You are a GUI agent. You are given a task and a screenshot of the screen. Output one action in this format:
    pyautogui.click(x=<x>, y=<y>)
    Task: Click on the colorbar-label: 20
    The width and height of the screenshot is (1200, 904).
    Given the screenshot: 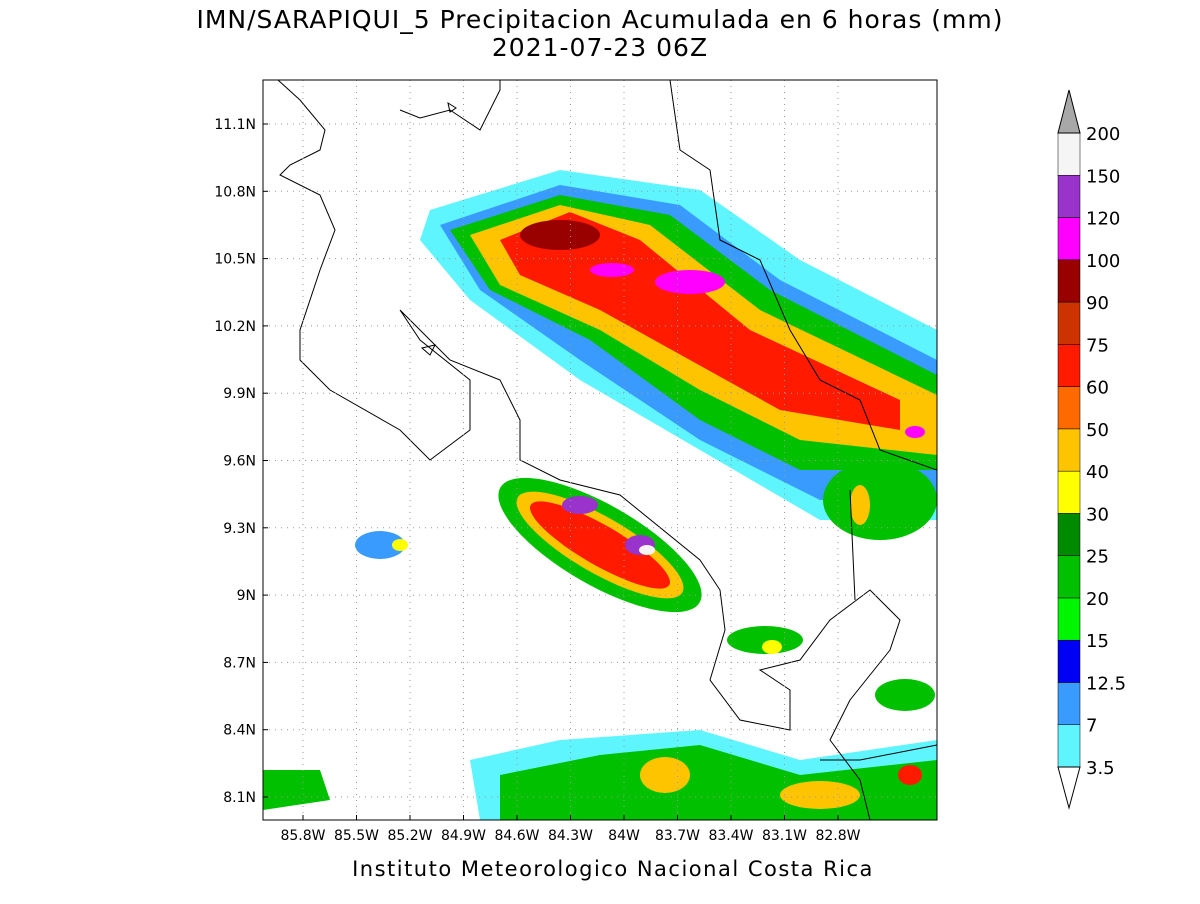 What is the action you would take?
    pyautogui.click(x=1097, y=599)
    